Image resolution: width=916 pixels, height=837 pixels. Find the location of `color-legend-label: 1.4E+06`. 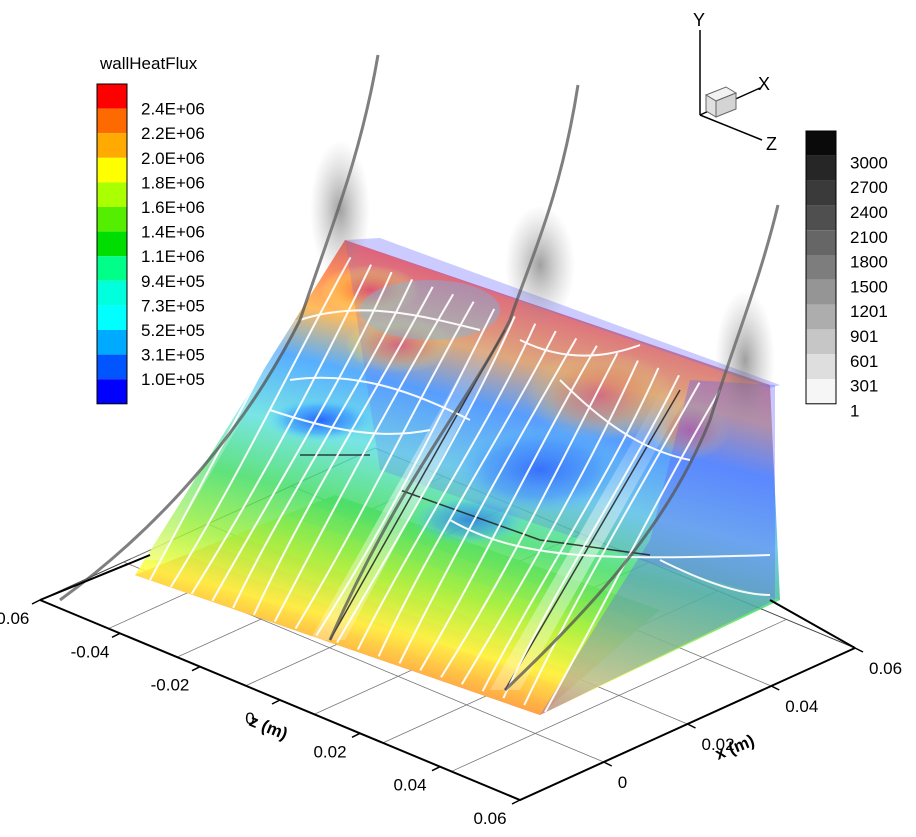

color-legend-label: 1.4E+06 is located at coordinates (173, 232).